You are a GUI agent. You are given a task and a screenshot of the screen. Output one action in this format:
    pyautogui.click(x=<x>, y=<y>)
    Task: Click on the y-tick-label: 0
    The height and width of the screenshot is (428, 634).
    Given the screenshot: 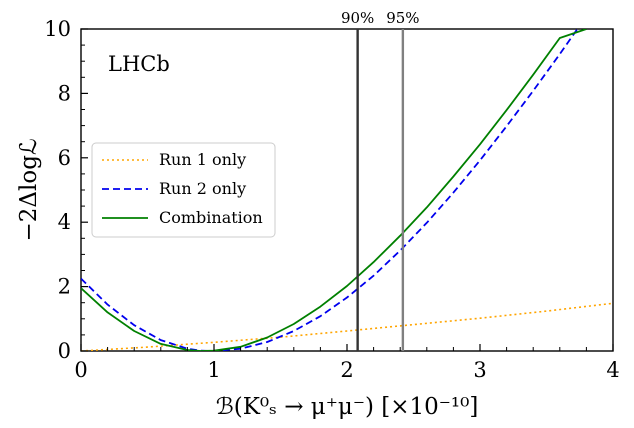 What is the action you would take?
    pyautogui.click(x=64, y=351)
    